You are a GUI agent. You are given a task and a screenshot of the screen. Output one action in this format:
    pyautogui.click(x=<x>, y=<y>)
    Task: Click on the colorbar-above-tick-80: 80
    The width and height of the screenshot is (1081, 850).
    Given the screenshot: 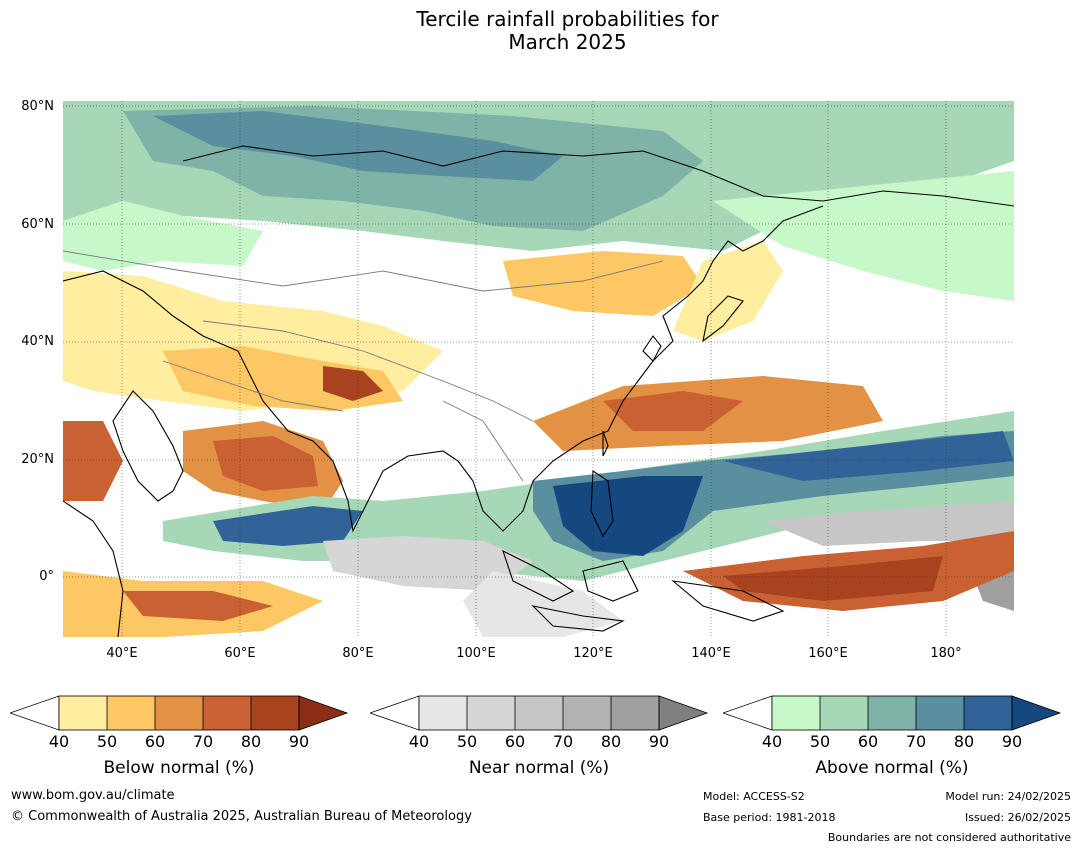 What is the action you would take?
    pyautogui.click(x=964, y=741)
    